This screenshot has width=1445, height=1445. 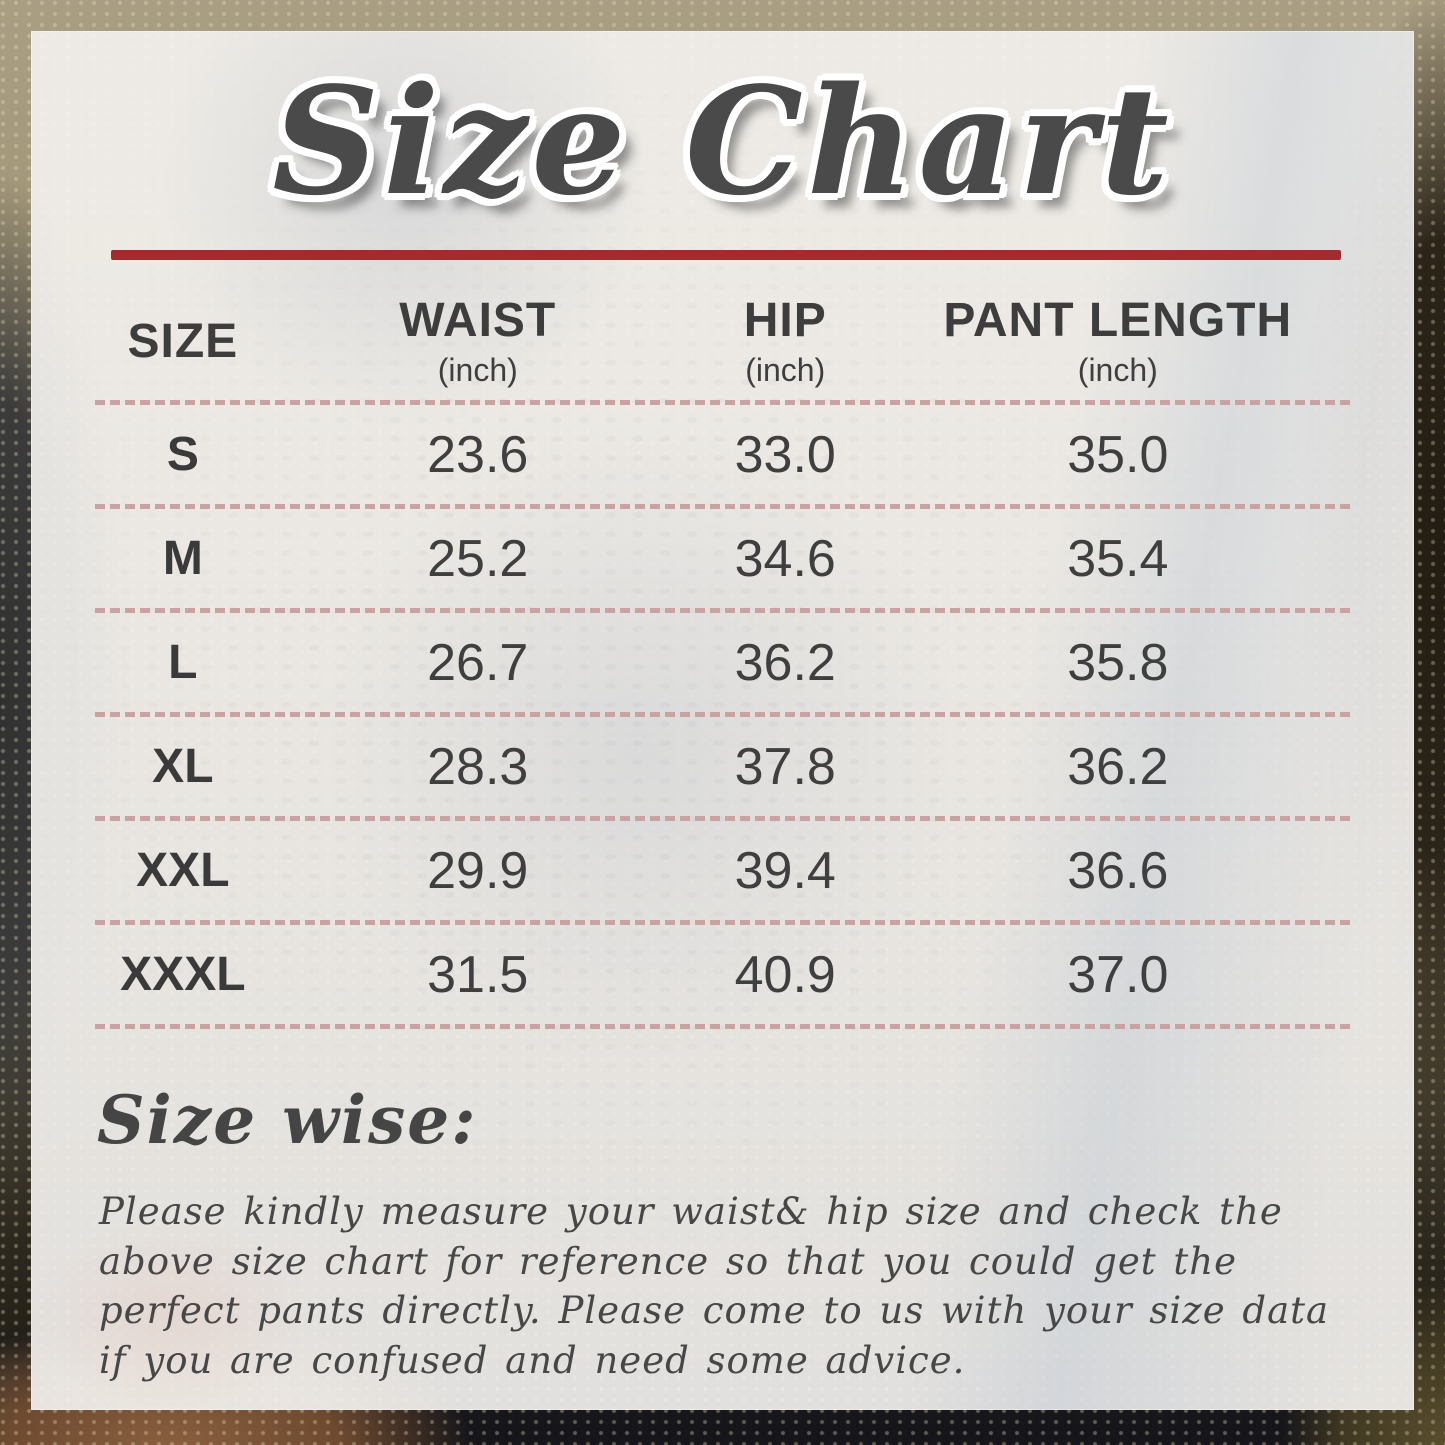 I want to click on size-wise-heading: Size wise:, so click(x=287, y=1120).